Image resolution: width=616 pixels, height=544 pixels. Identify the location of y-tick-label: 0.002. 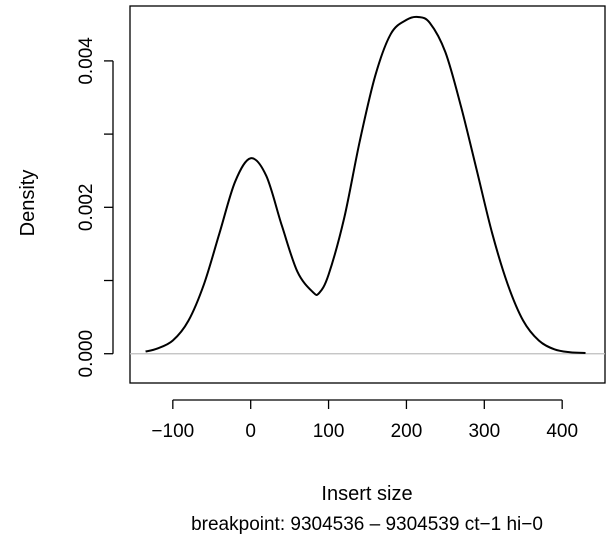
(86, 208).